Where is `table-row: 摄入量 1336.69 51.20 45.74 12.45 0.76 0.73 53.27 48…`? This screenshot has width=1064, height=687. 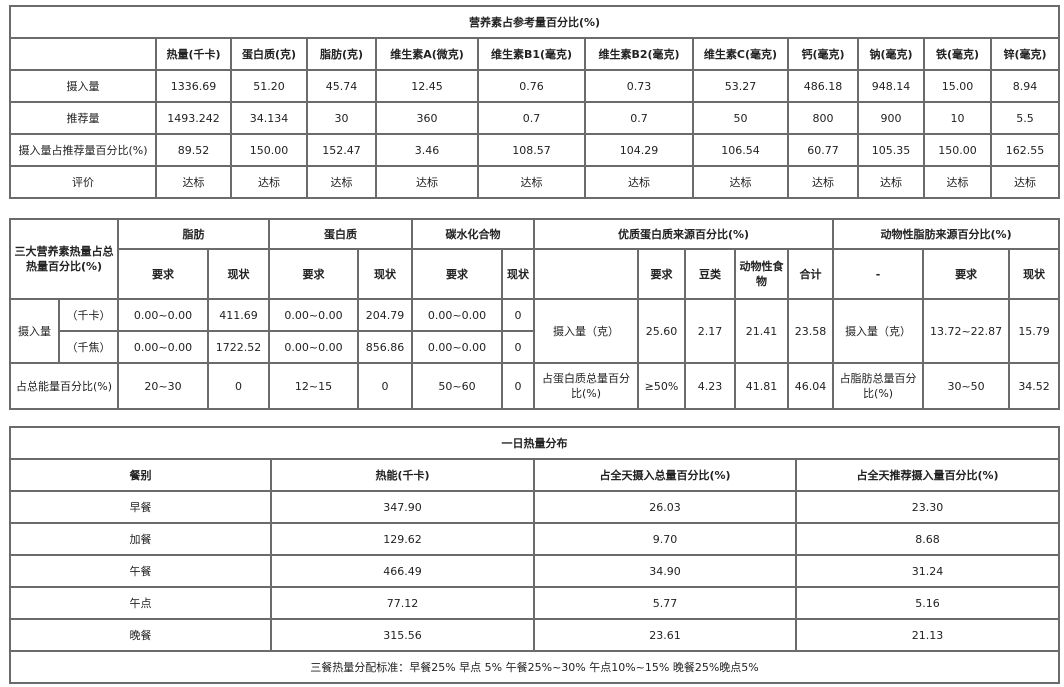 table-row: 摄入量 1336.69 51.20 45.74 12.45 0.76 0.73 53.27 48… is located at coordinates (535, 86).